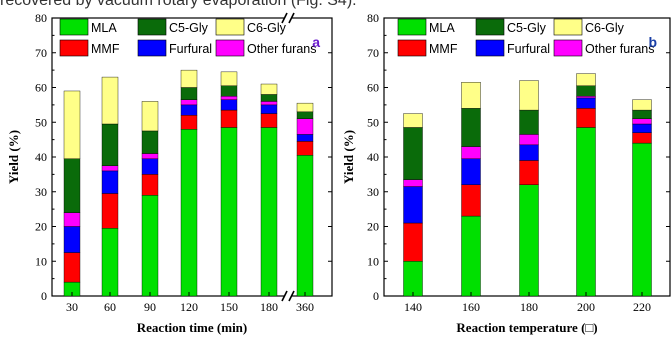  I want to click on panel-b-y-tick-label: 30, so click(373, 192).